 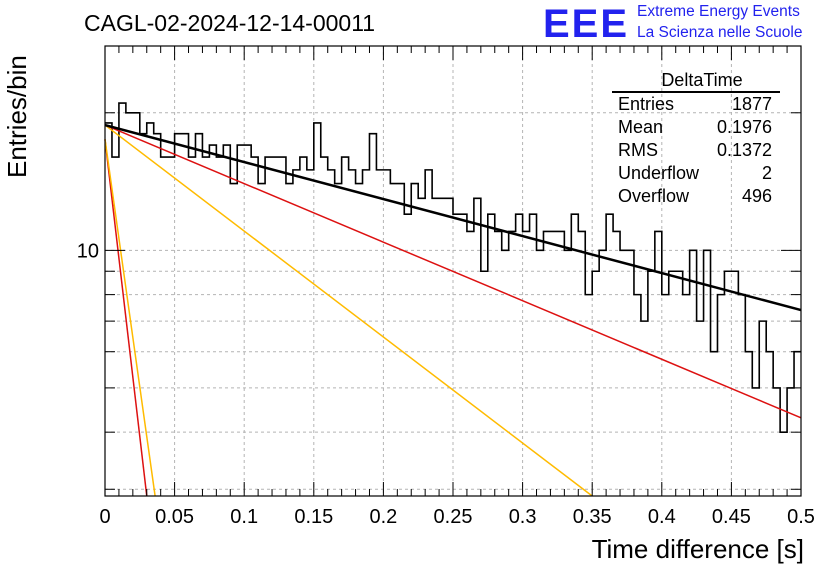 What do you see at coordinates (731, 517) in the screenshot?
I see `x-tick-label: 0.45` at bounding box center [731, 517].